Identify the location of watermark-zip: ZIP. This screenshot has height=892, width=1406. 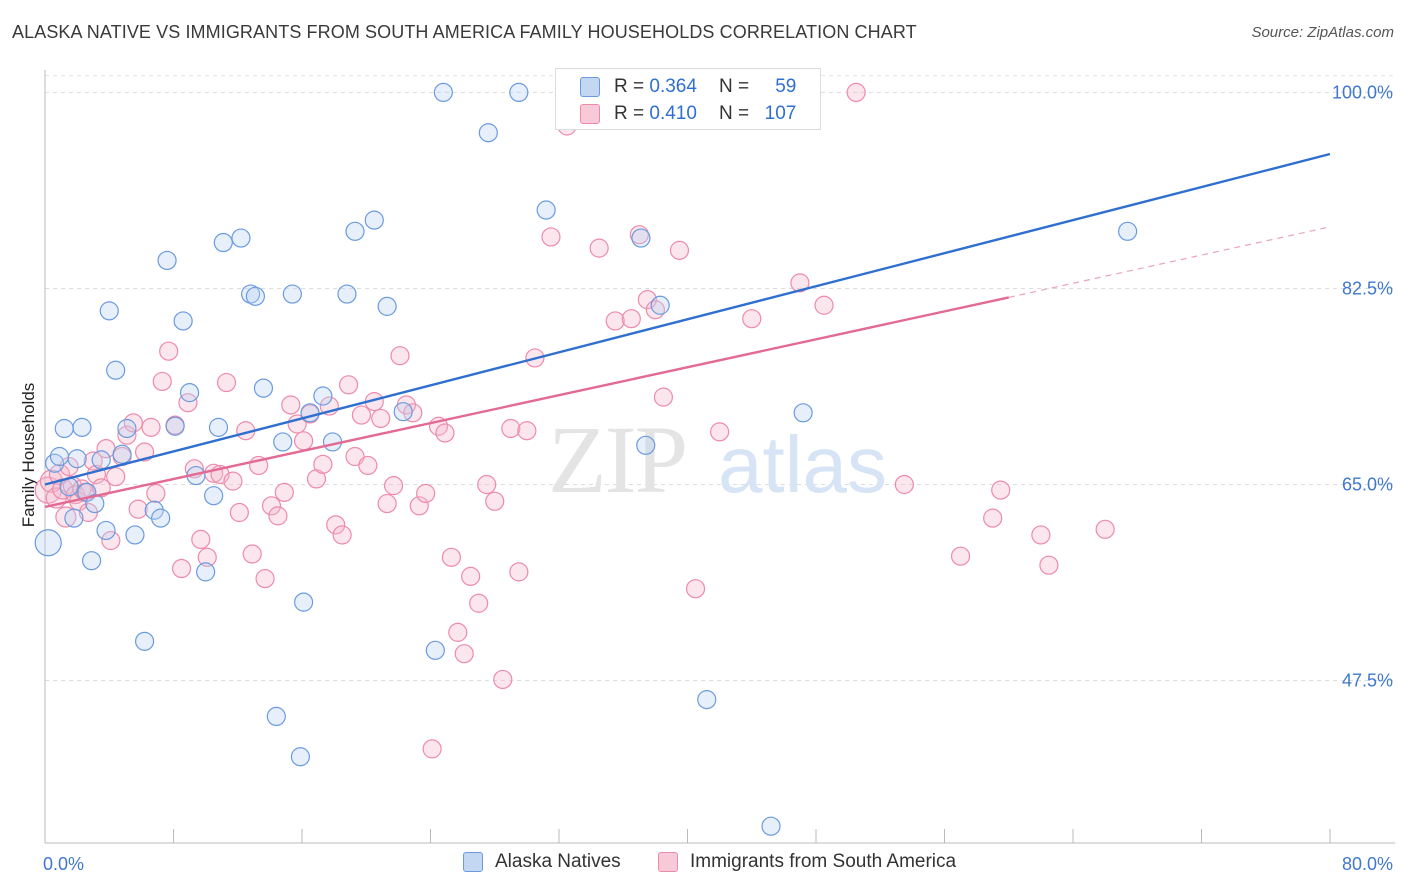
(617, 459).